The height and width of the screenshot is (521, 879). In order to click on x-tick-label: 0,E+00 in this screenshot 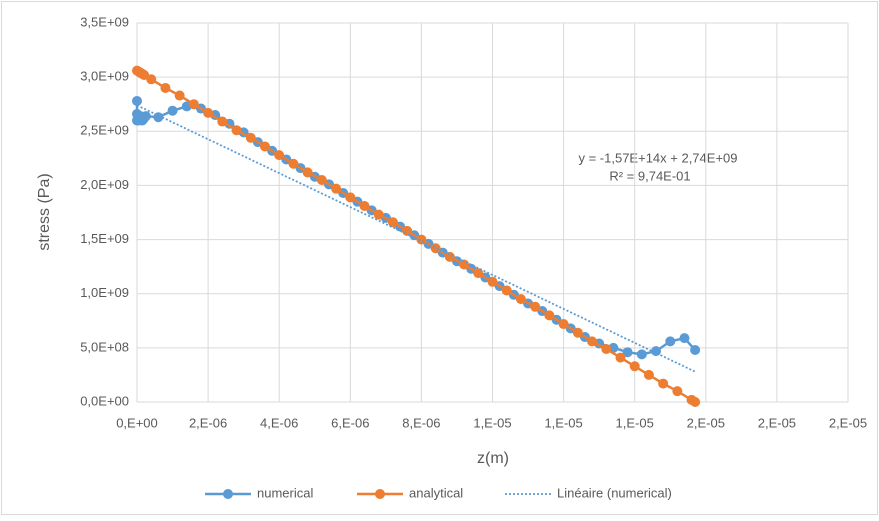, I will do `click(137, 422)`.